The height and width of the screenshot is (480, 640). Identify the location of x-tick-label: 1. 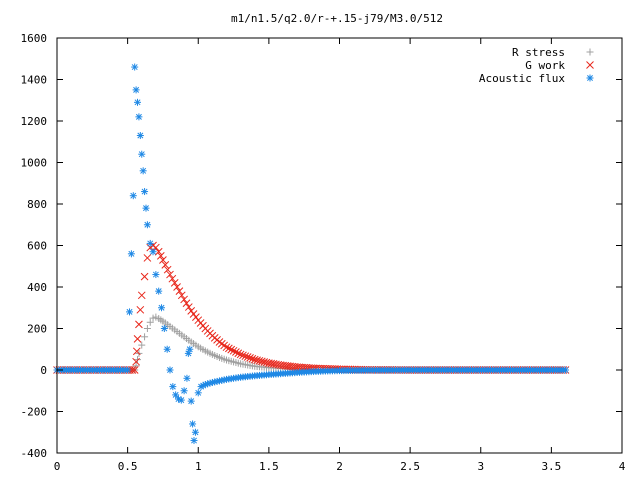
(198, 466).